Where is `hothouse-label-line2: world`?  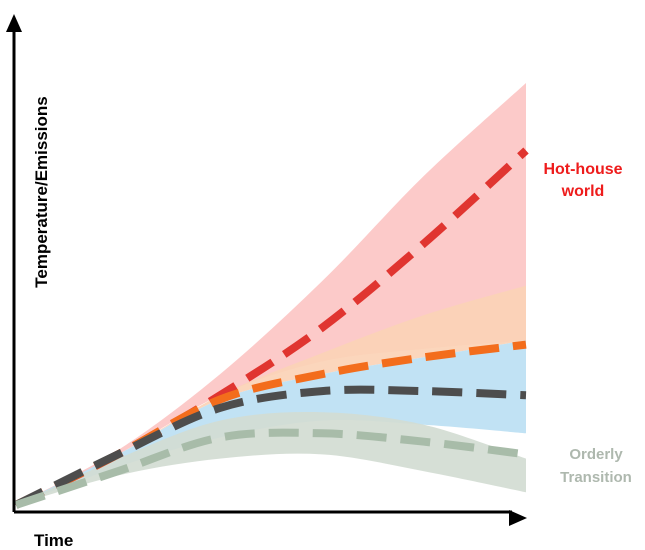
hothouse-label-line2: world is located at coordinates (583, 191).